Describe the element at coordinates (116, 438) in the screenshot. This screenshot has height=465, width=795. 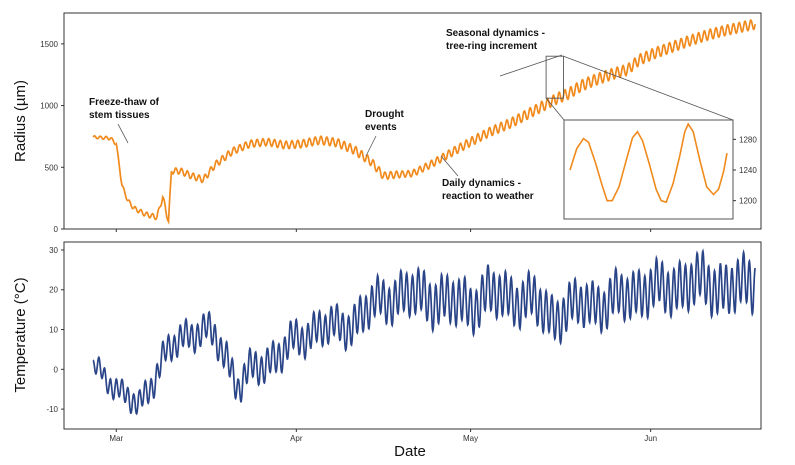
I see `x-tick-label: Mar` at that location.